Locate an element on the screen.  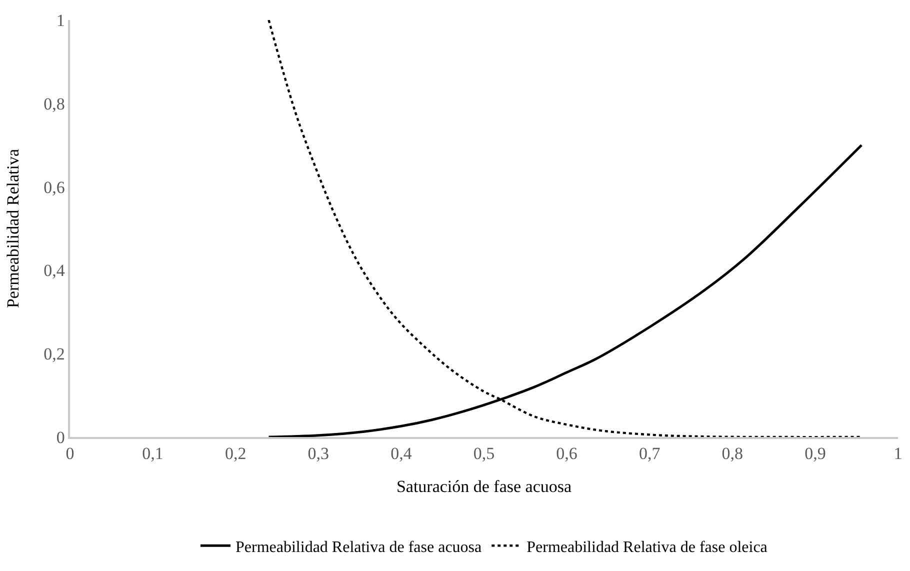
x-tick-label: 0,3 is located at coordinates (319, 454).